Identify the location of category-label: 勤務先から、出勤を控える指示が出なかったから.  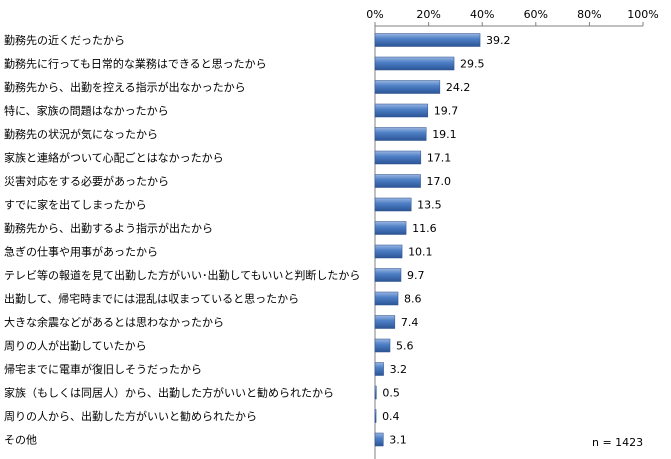
(125, 87).